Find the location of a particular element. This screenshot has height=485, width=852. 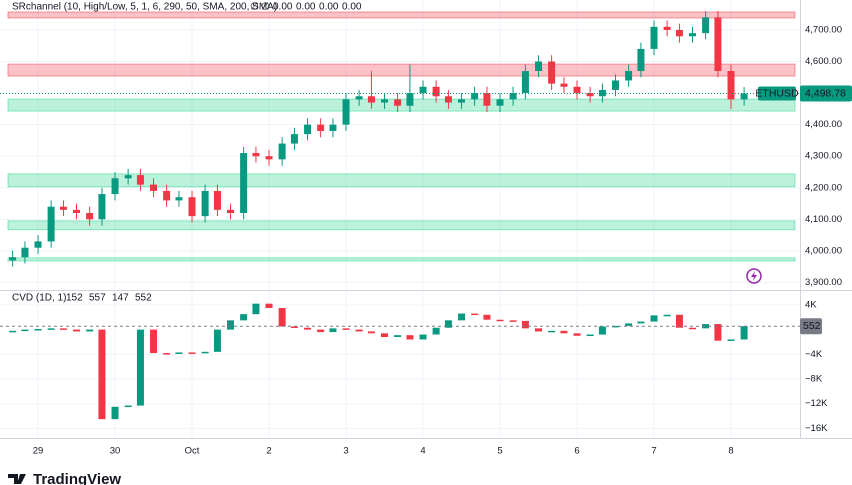

symbol-label: ETHUSD is located at coordinates (777, 93).